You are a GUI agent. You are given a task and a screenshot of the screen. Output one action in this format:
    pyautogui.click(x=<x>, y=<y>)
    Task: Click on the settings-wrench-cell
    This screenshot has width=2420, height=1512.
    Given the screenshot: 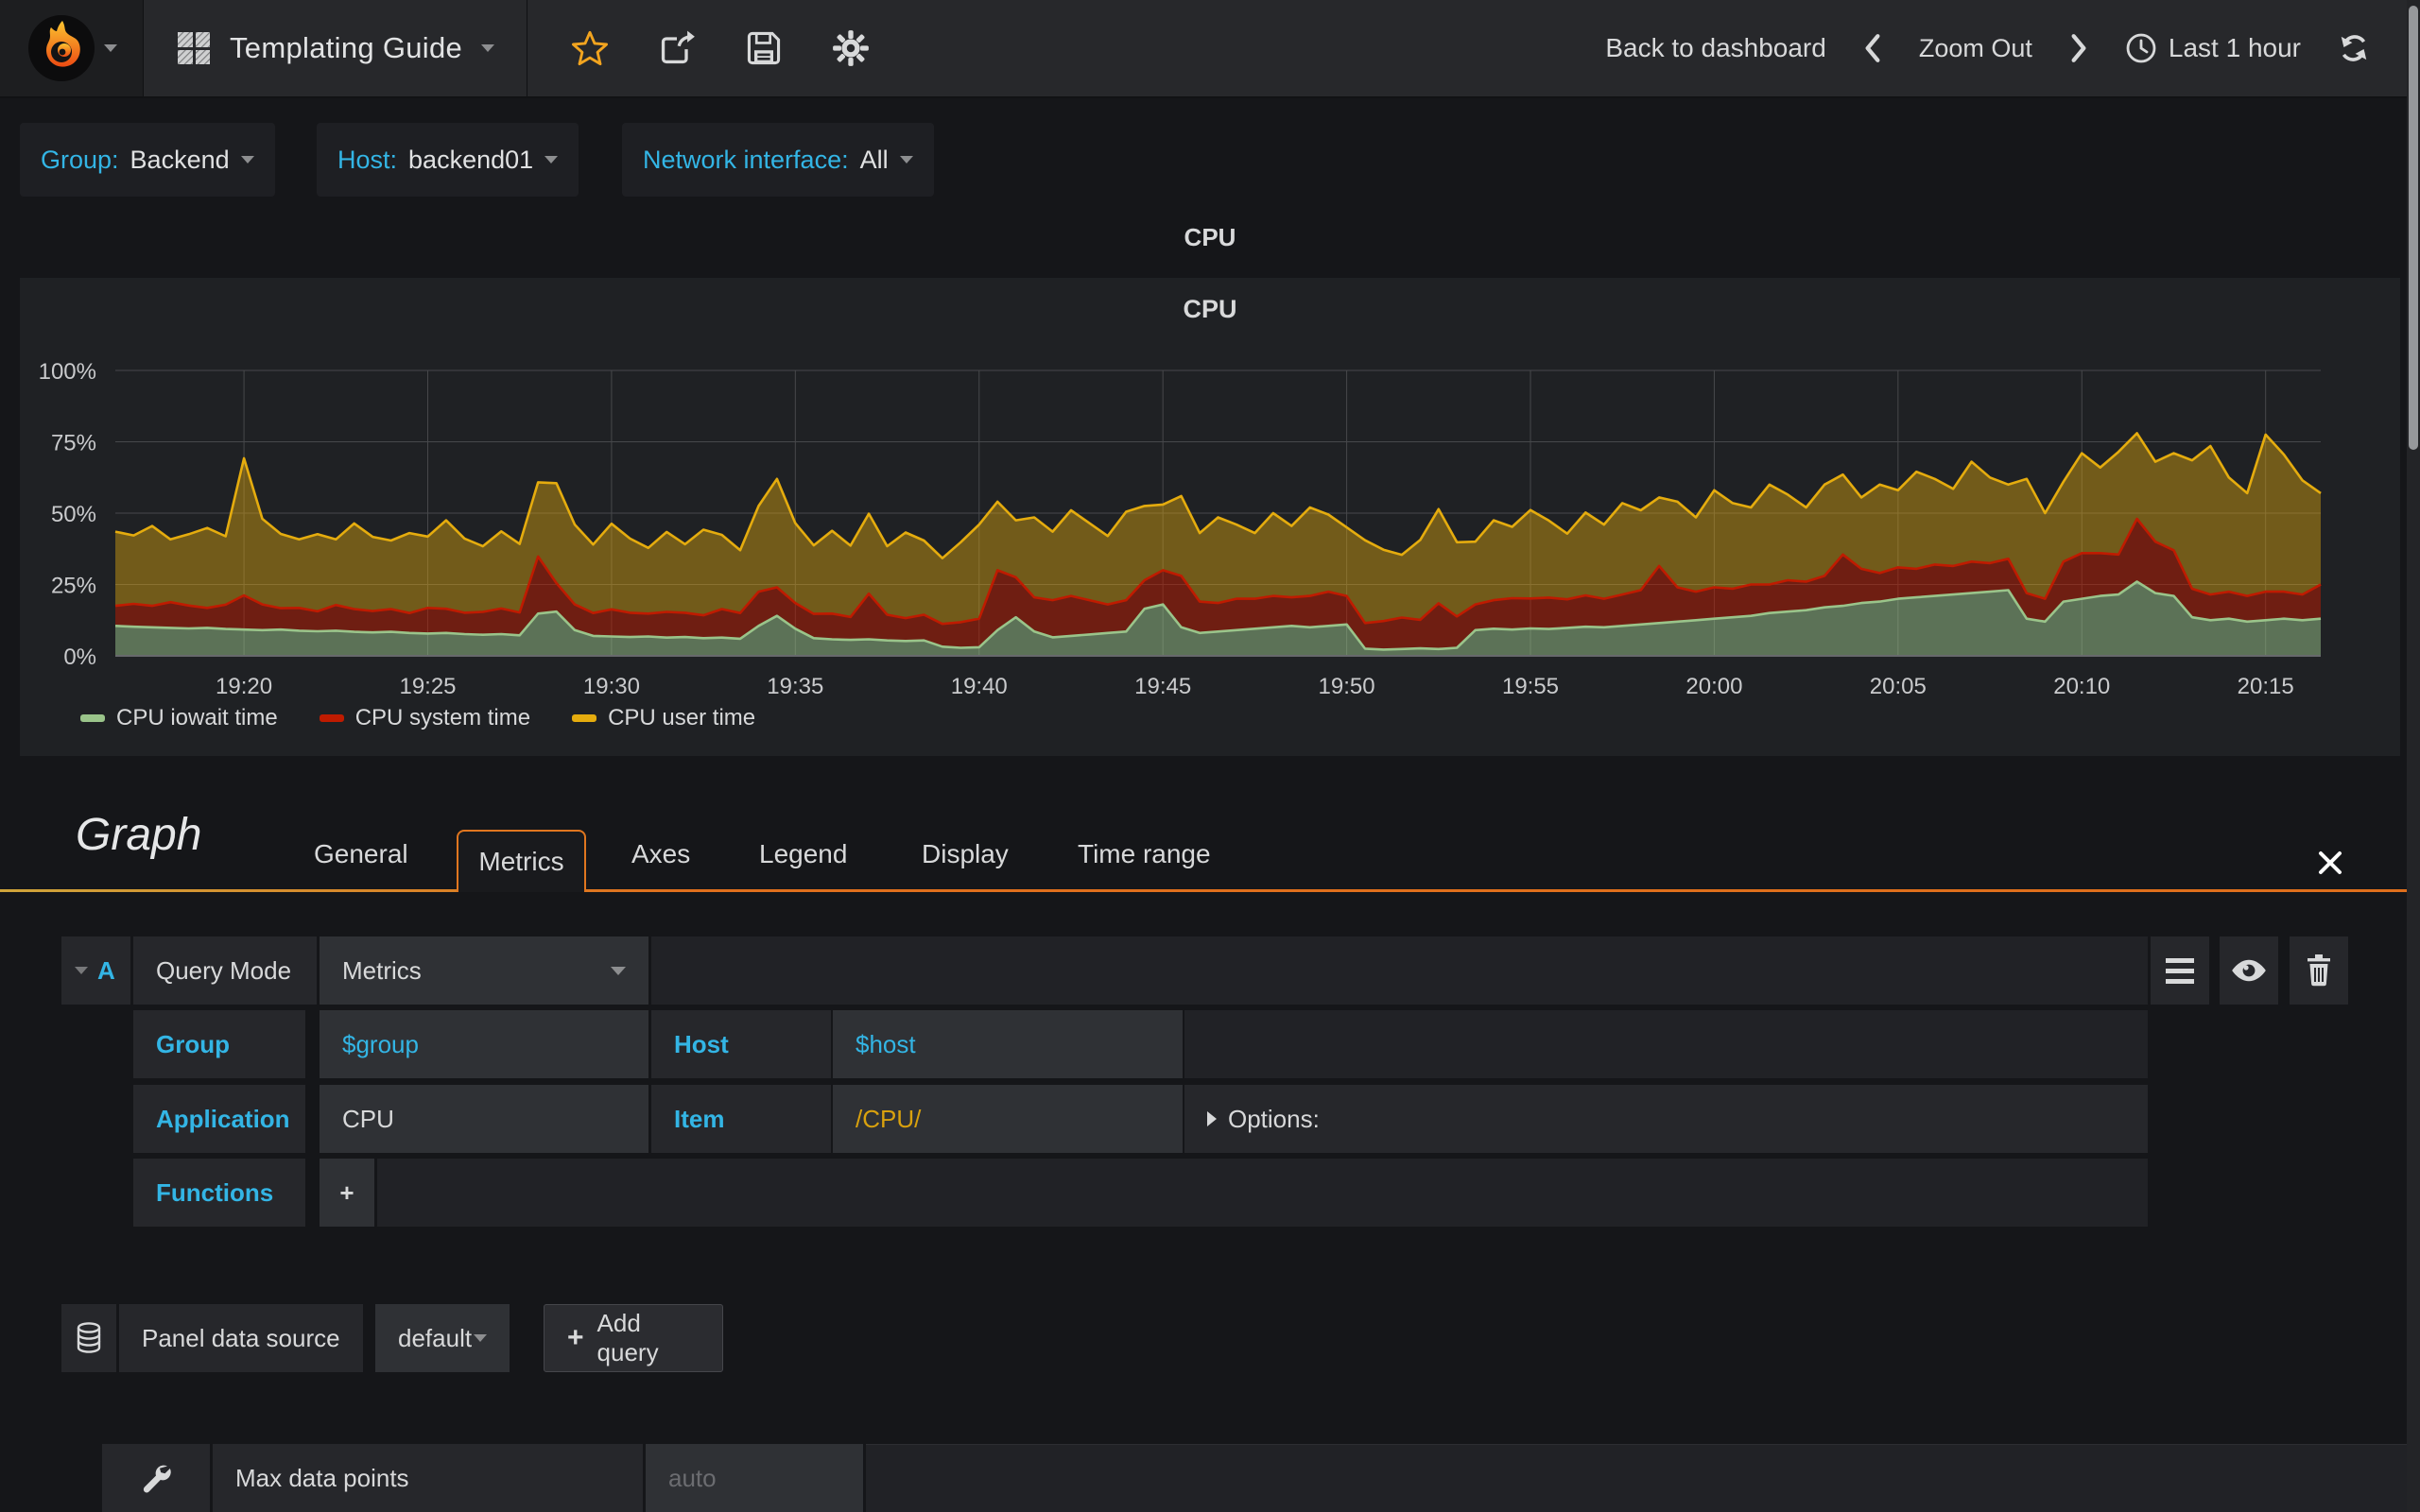 What is the action you would take?
    pyautogui.click(x=156, y=1478)
    